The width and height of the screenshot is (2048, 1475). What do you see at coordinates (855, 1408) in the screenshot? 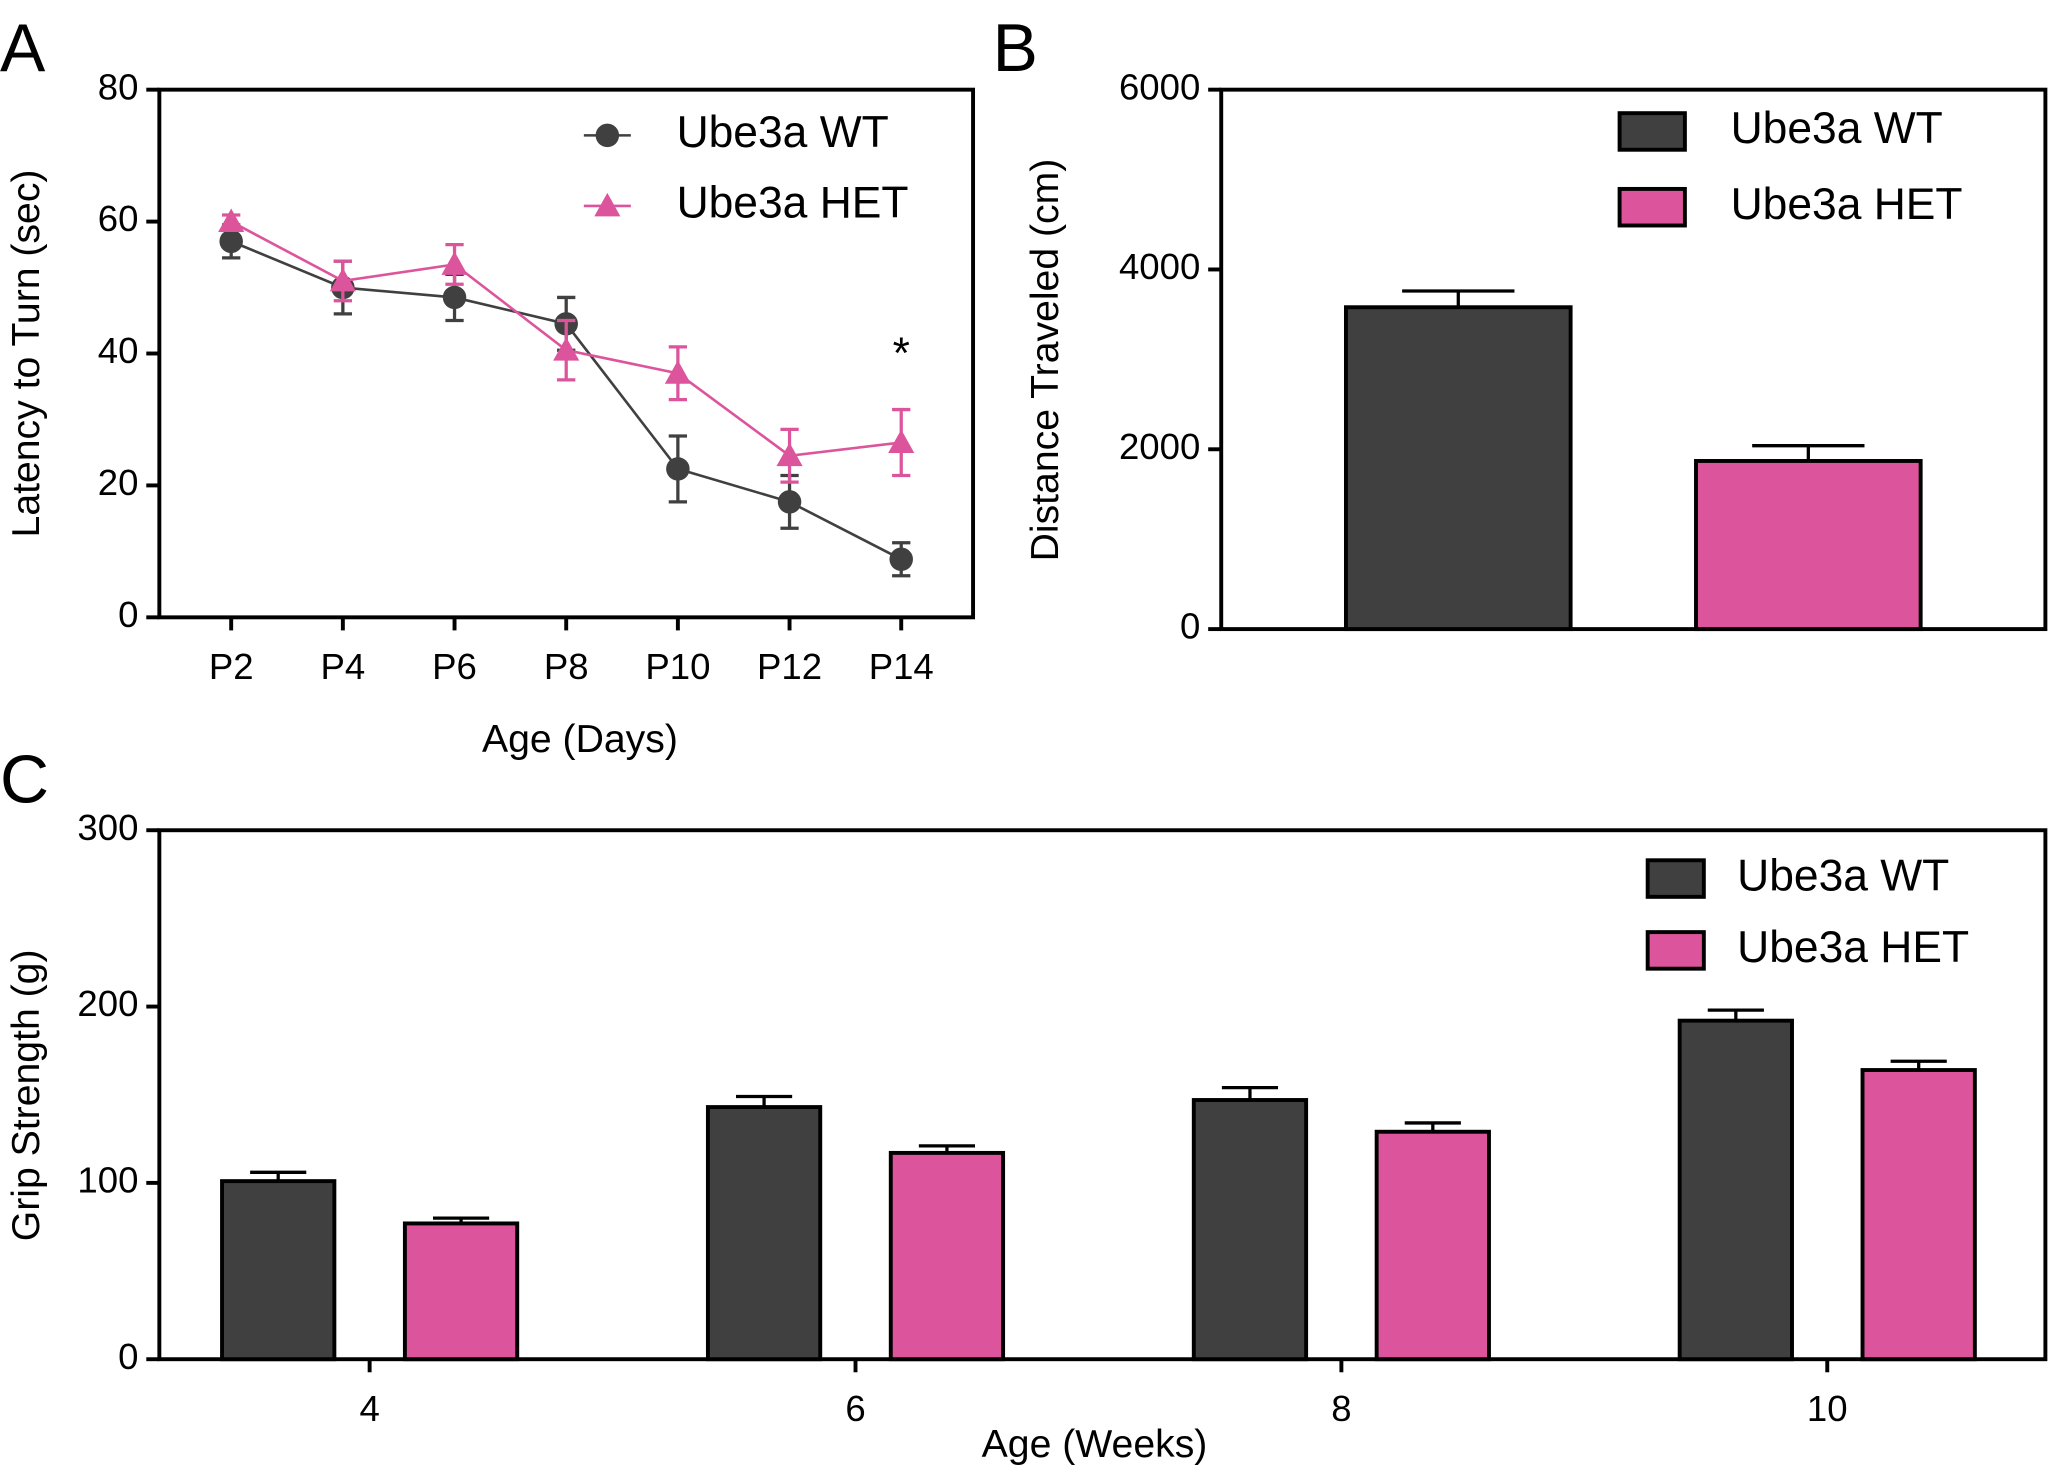
I see `x-tick-label: 6` at bounding box center [855, 1408].